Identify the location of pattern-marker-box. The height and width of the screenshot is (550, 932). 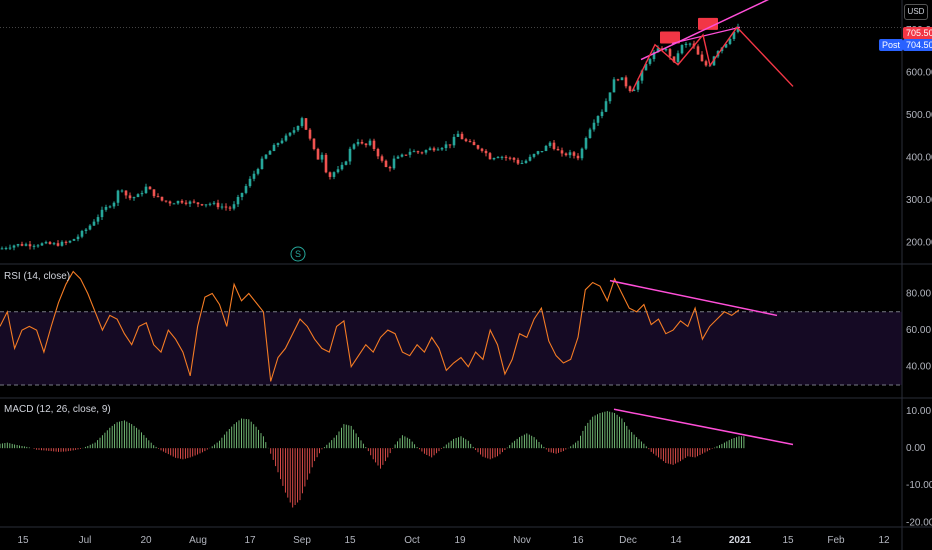
(670, 37).